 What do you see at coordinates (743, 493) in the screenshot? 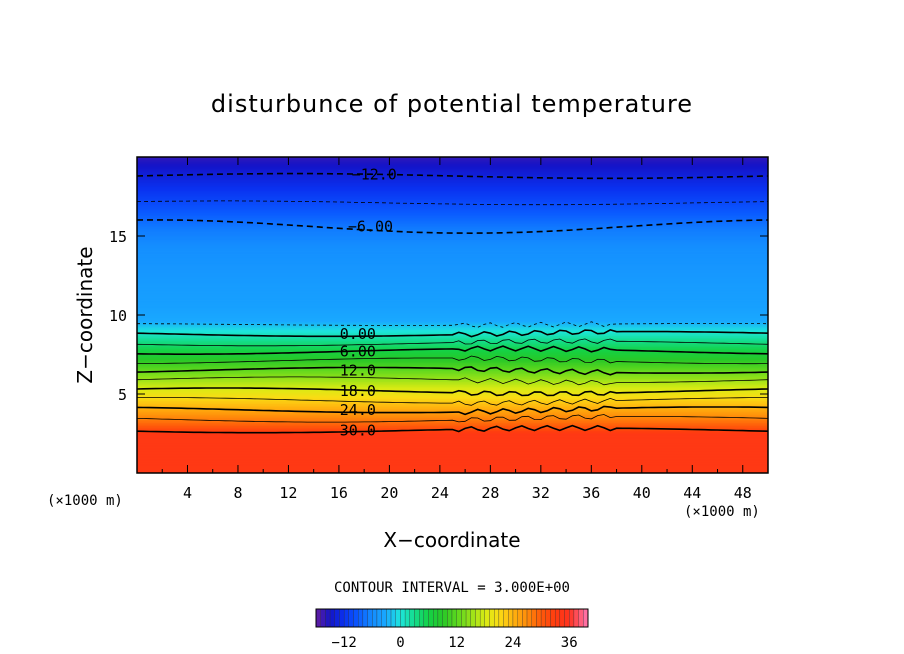
I see `x-tick-label: 48` at bounding box center [743, 493].